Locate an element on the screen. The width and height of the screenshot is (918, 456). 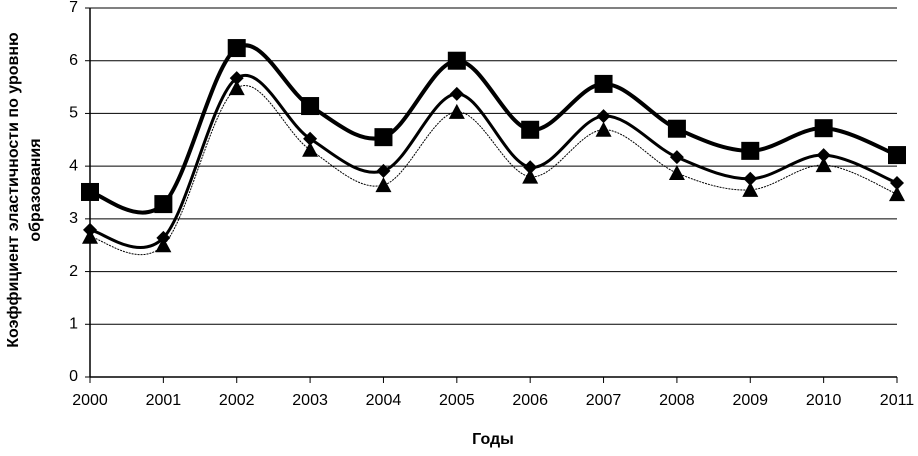
x-tick-label: 2003 is located at coordinates (310, 400).